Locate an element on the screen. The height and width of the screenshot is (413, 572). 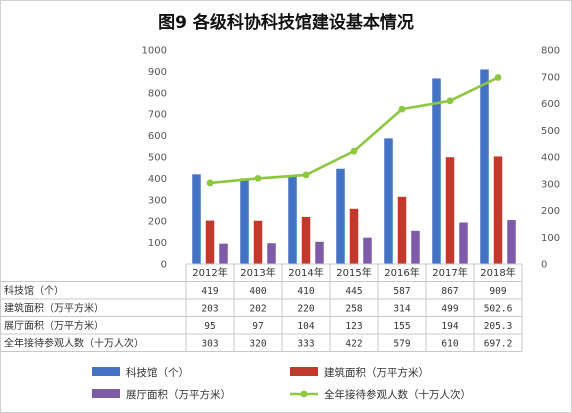
y-left-tick-label: 200 is located at coordinates (157, 222).